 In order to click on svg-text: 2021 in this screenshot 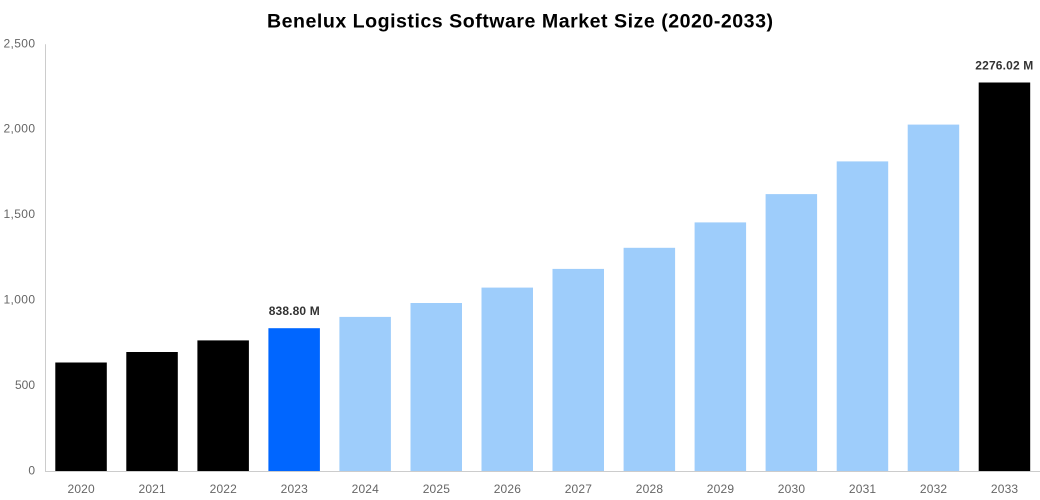, I will do `click(153, 489)`.